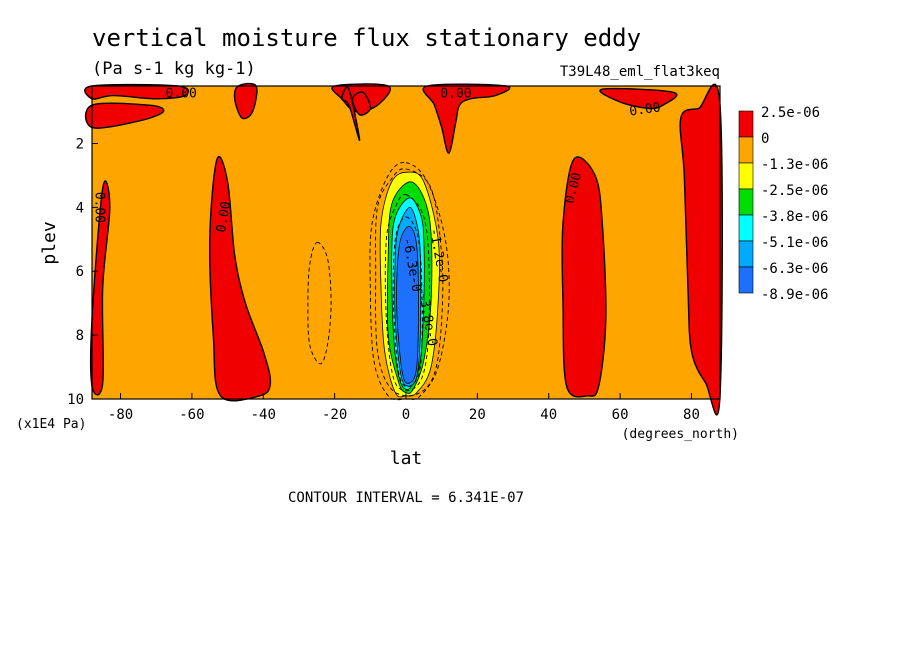 The image size is (904, 654). Describe the element at coordinates (794, 295) in the screenshot. I see `legend-label-7: -8.9e-06` at that location.